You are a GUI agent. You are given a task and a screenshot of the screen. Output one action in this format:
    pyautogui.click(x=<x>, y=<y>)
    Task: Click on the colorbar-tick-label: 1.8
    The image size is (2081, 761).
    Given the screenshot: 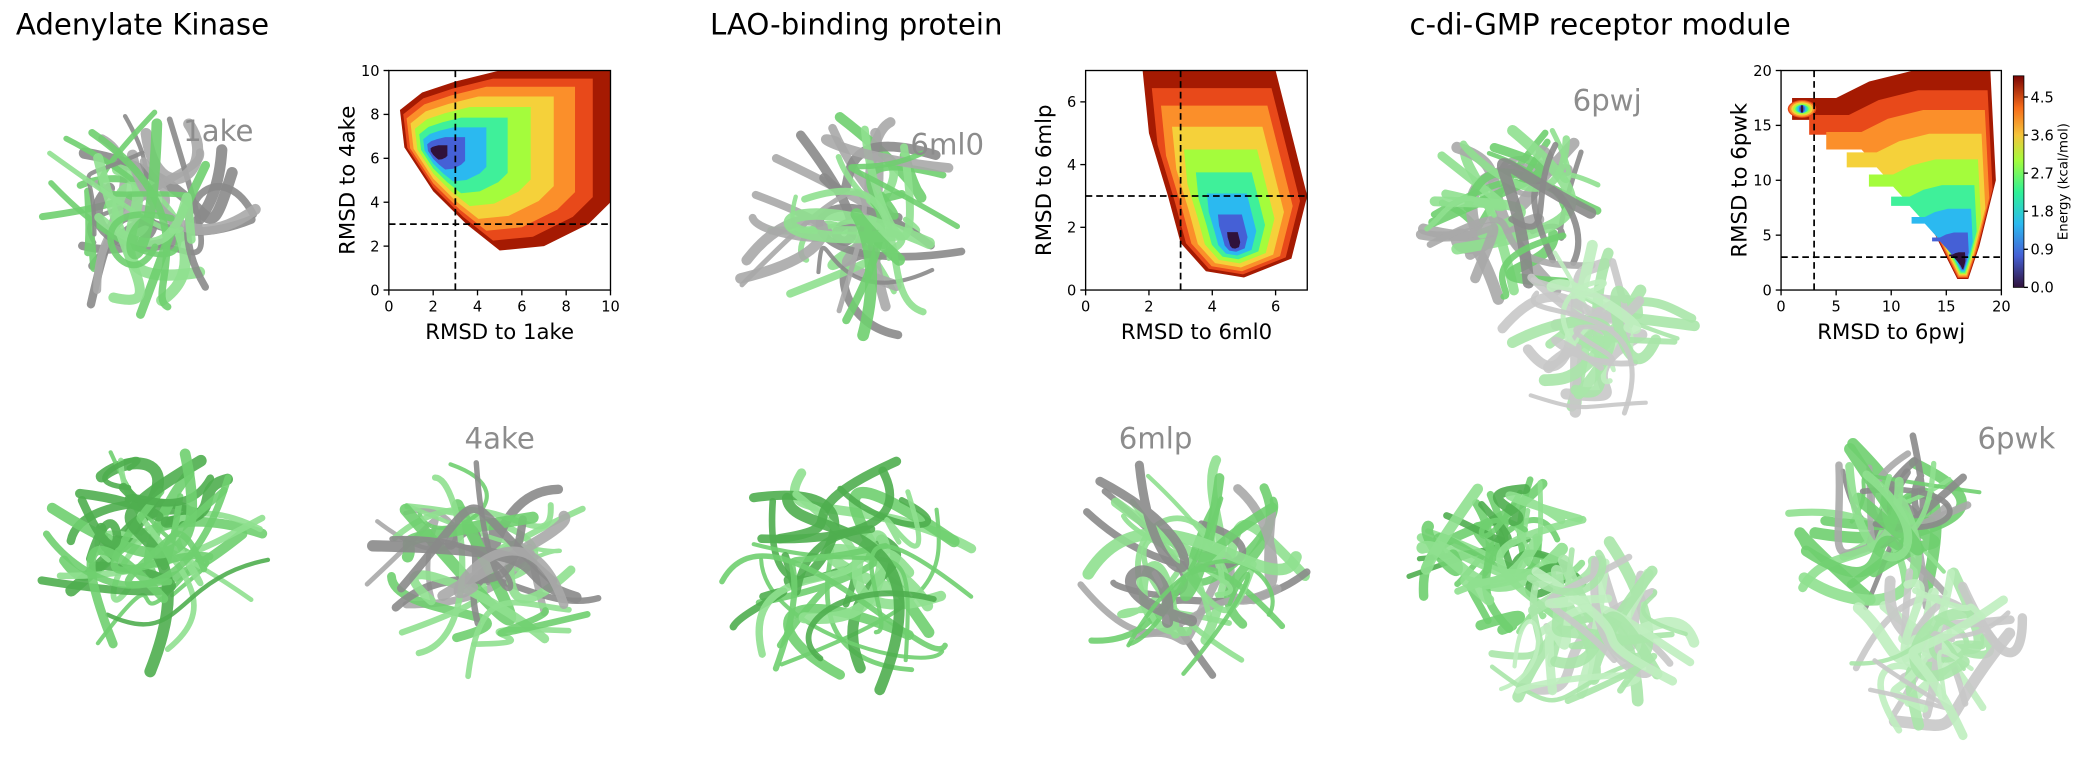 What is the action you would take?
    pyautogui.click(x=2042, y=212)
    